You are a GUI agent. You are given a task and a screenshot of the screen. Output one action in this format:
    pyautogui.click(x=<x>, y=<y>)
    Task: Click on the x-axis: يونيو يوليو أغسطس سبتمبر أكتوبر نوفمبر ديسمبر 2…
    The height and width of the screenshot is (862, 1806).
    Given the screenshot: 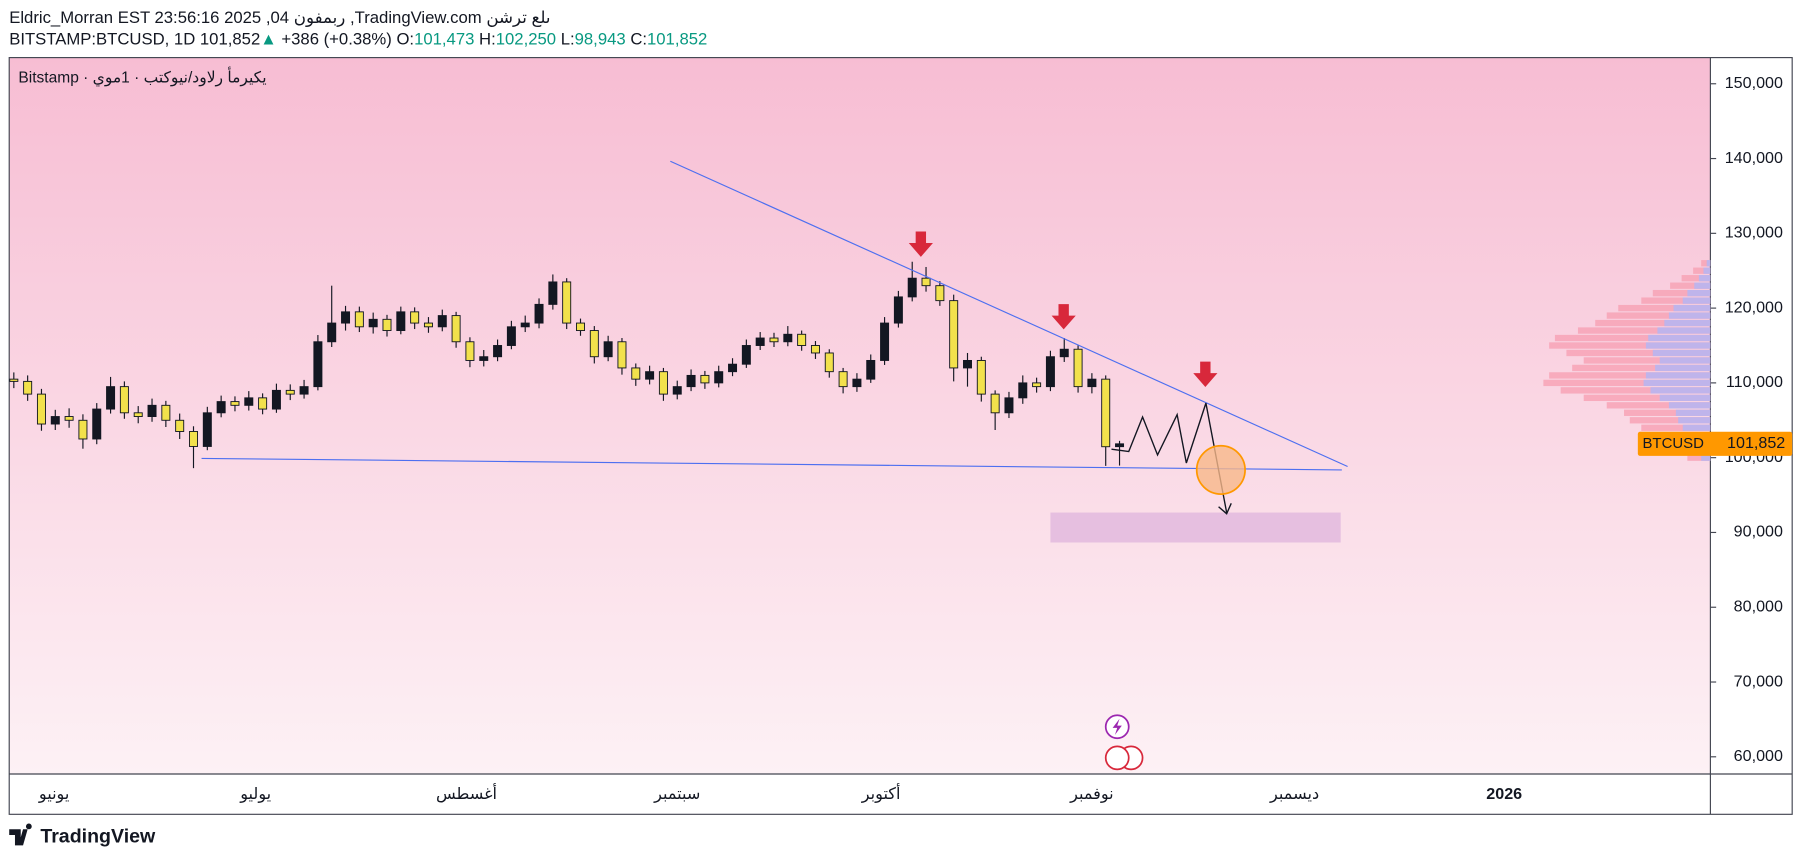 What is the action you would take?
    pyautogui.click(x=780, y=793)
    